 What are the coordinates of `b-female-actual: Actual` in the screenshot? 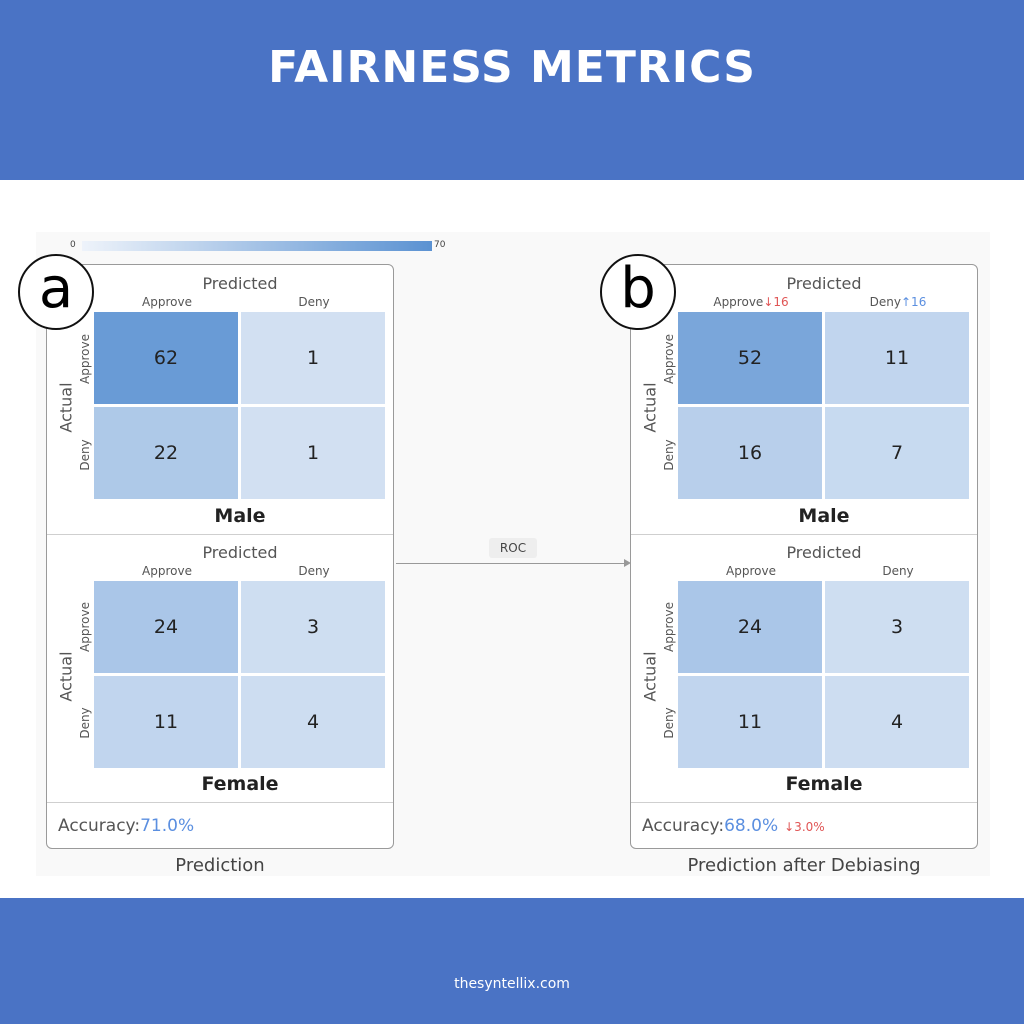 It's located at (650, 676).